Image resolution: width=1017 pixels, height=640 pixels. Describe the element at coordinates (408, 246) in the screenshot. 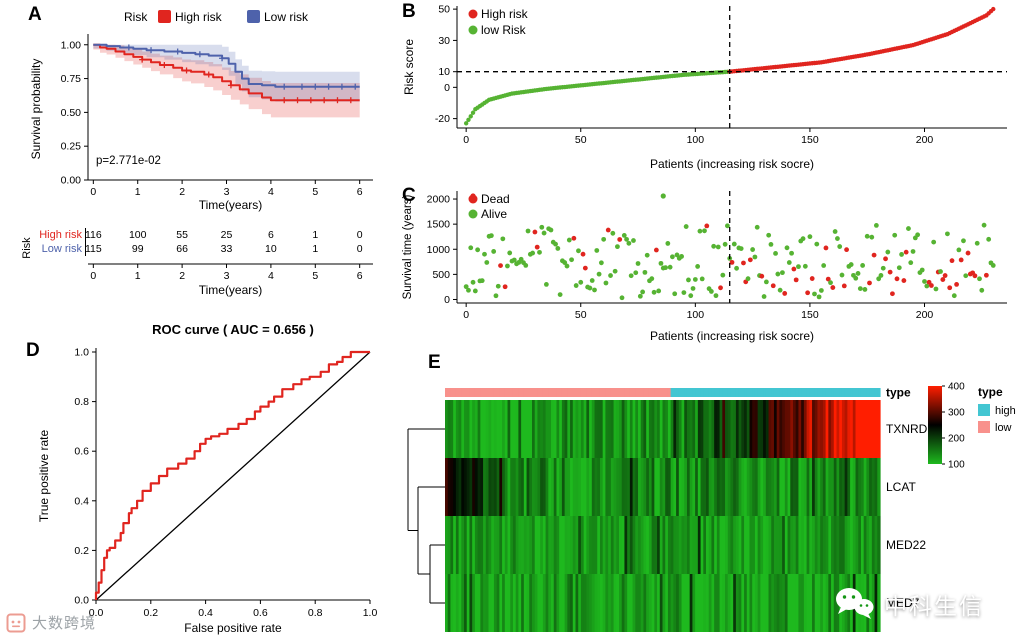

I see `svg-text: Survival time (years)` at that location.